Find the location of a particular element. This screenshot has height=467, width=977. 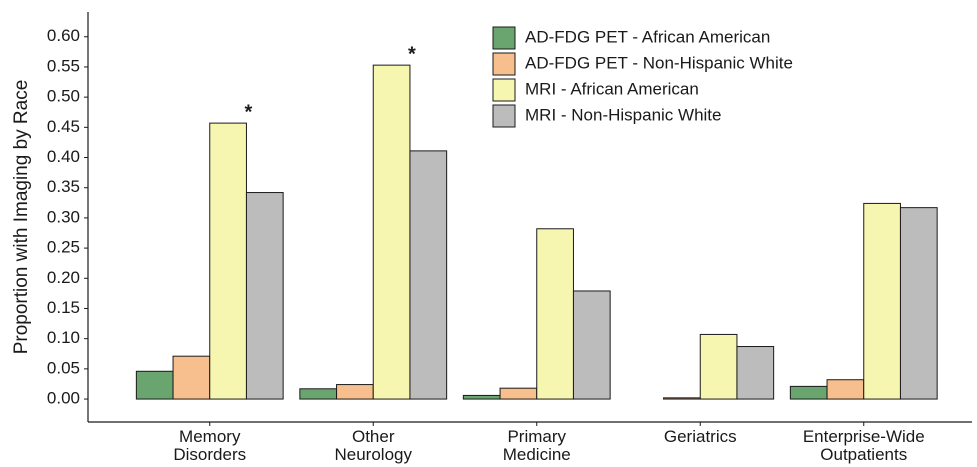

y-tick-label: 0.35 is located at coordinates (63, 186).